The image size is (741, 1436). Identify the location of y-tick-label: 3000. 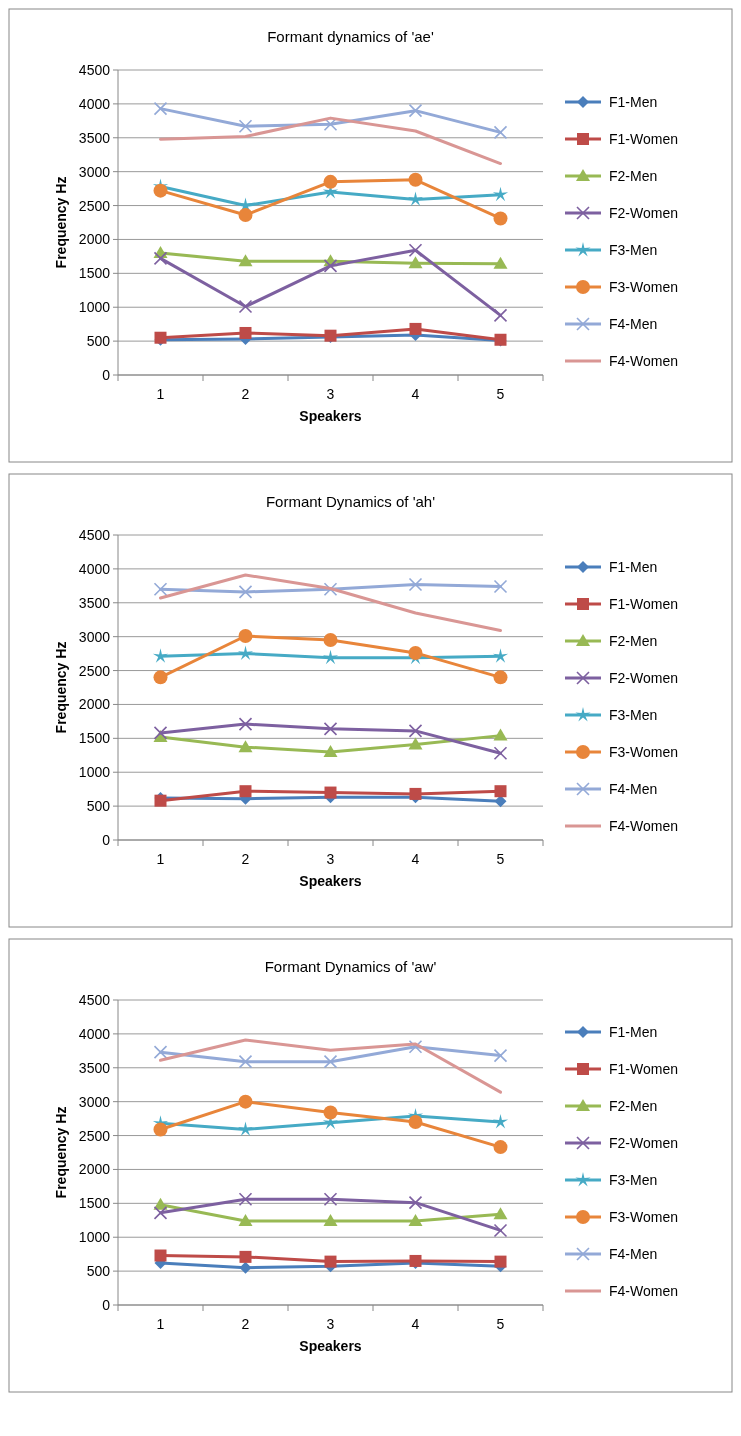
(94, 171).